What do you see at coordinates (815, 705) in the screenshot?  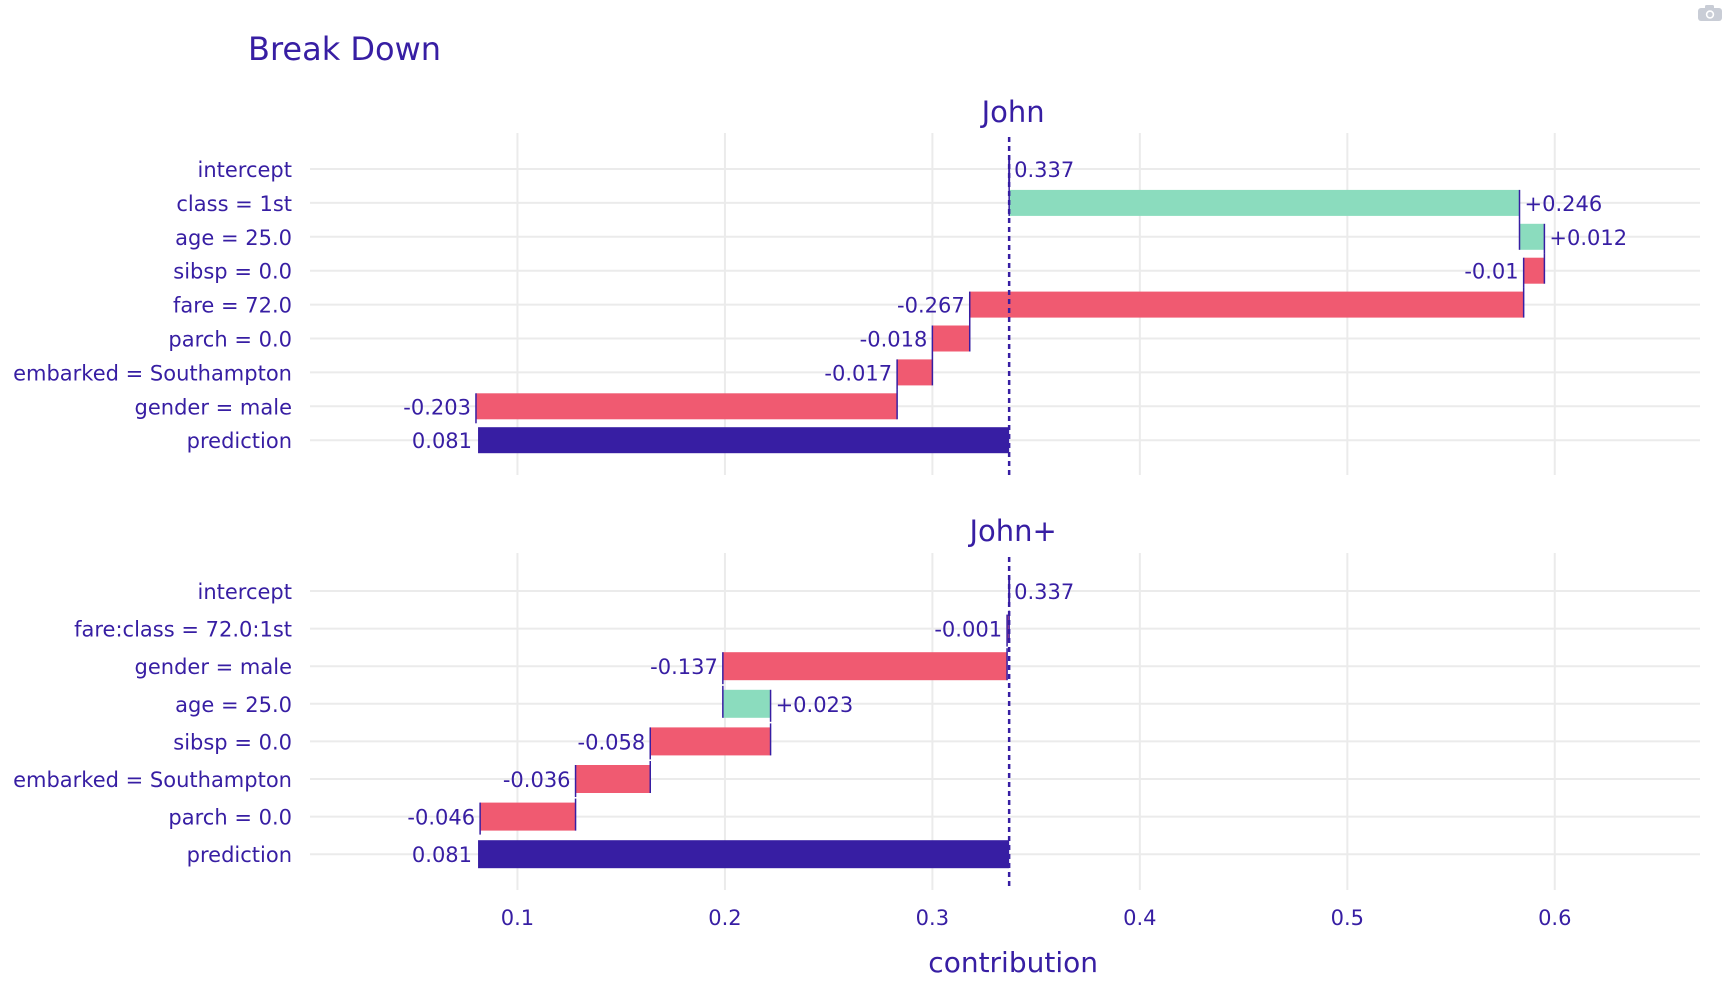 I see `data-label: +0.023` at bounding box center [815, 705].